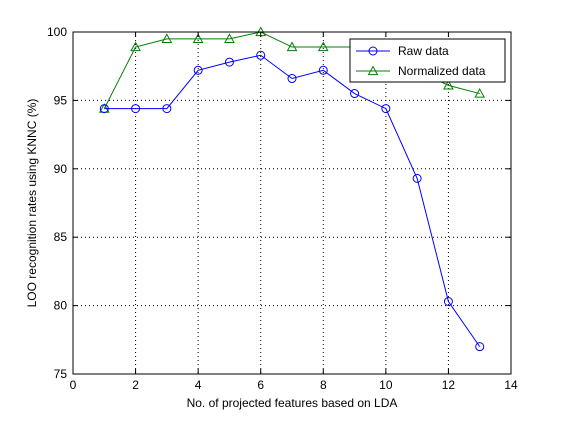  What do you see at coordinates (292, 403) in the screenshot?
I see `x-axis-label: No. of projected features based on LDA` at bounding box center [292, 403].